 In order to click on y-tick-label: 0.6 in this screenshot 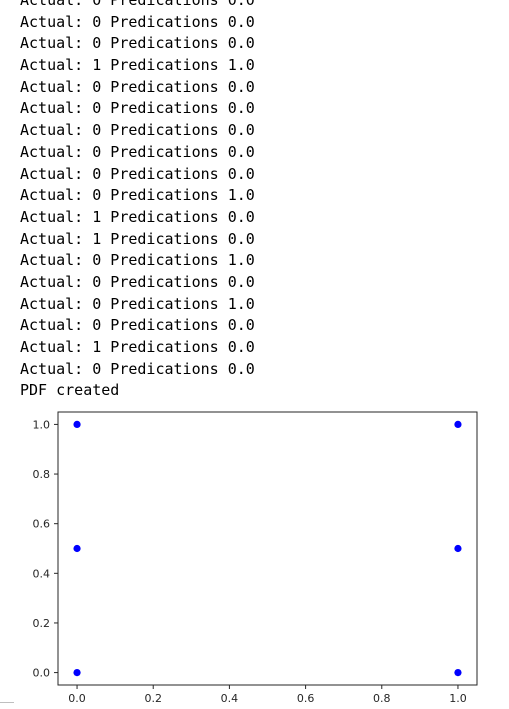, I will do `click(42, 524)`.